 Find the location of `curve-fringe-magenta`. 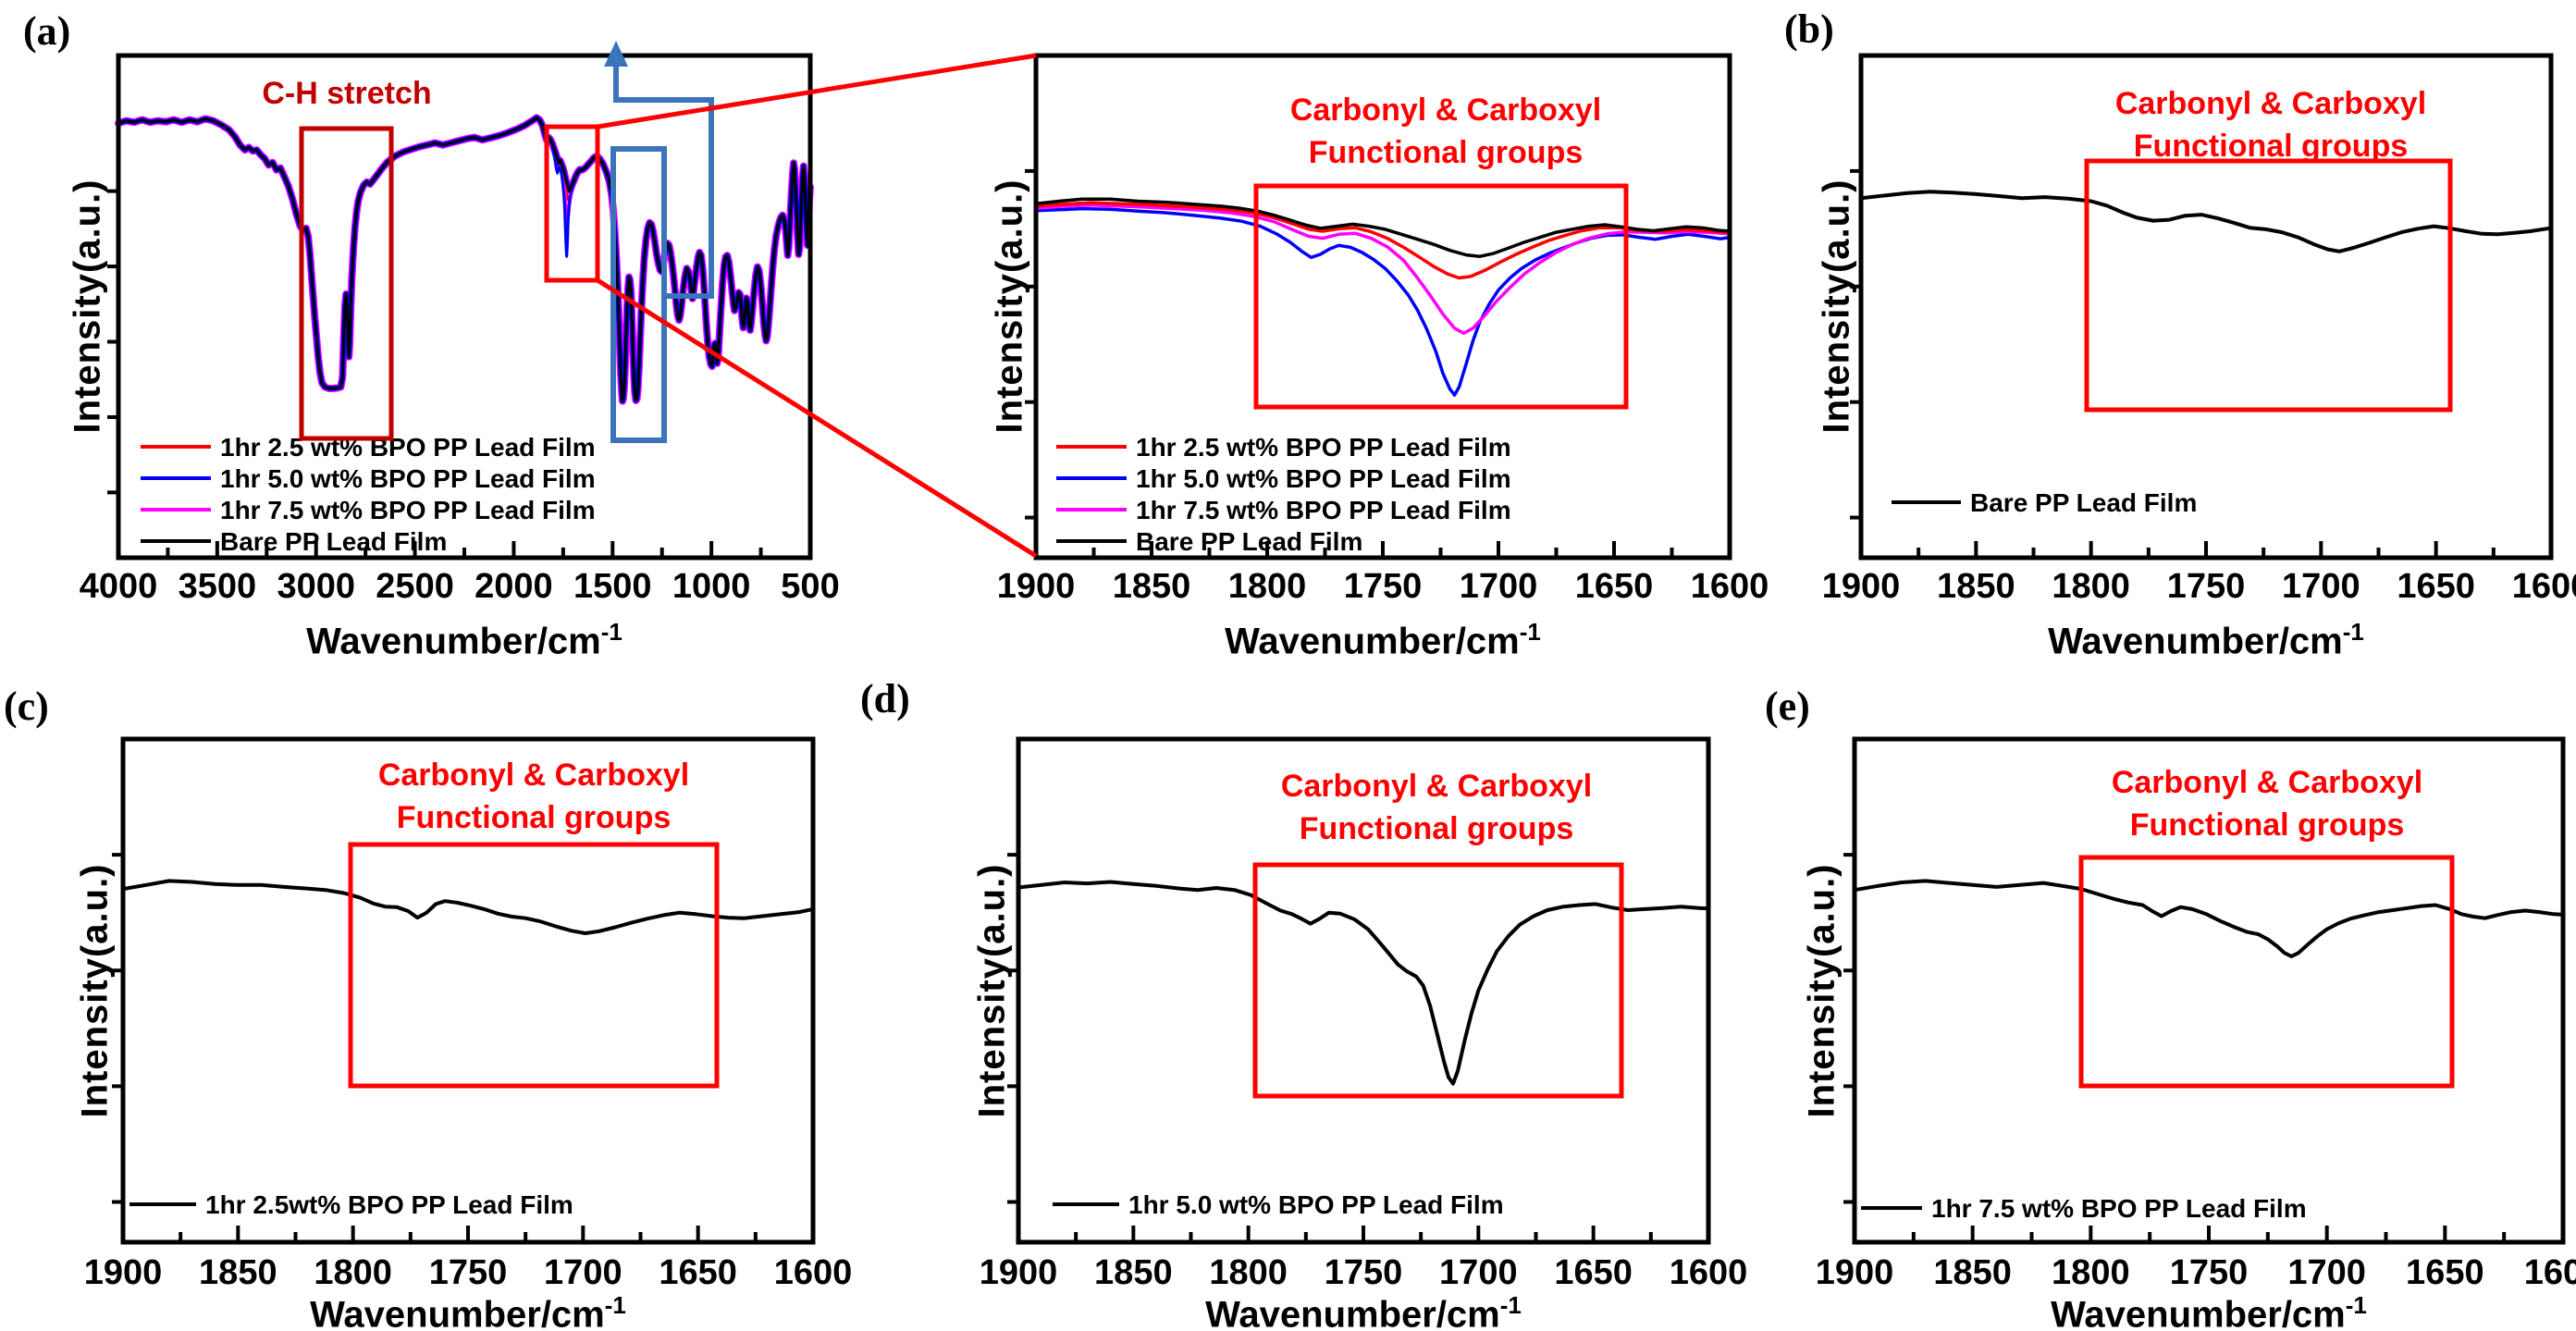

curve-fringe-magenta is located at coordinates (464, 259).